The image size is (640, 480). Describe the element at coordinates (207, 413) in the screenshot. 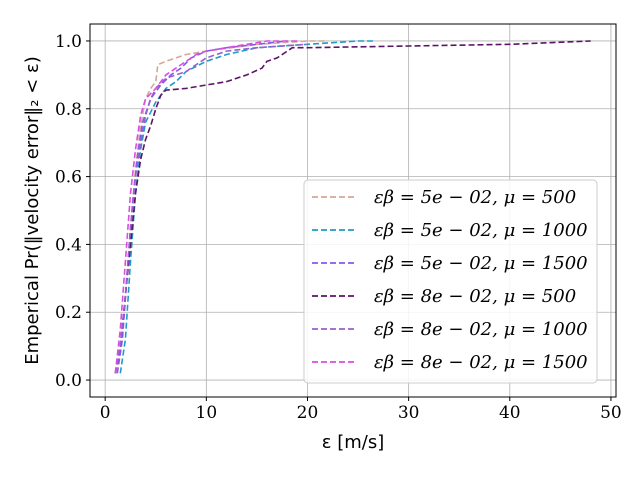

I see `x-tick-label: 10` at that location.